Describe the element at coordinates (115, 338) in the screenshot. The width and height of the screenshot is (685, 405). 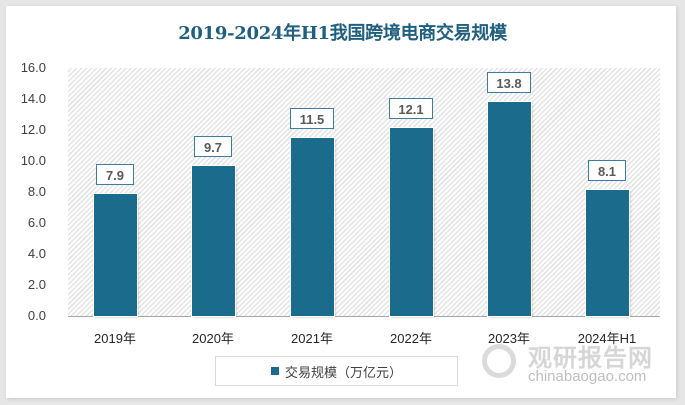
I see `x-tick-label: 2019年` at that location.